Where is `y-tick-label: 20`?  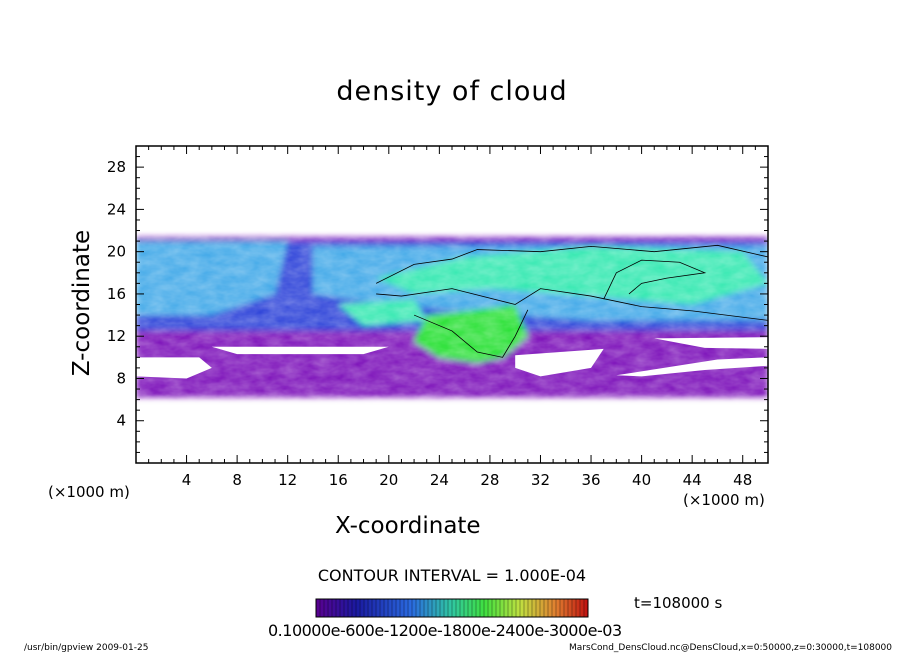 y-tick-label: 20 is located at coordinates (116, 252).